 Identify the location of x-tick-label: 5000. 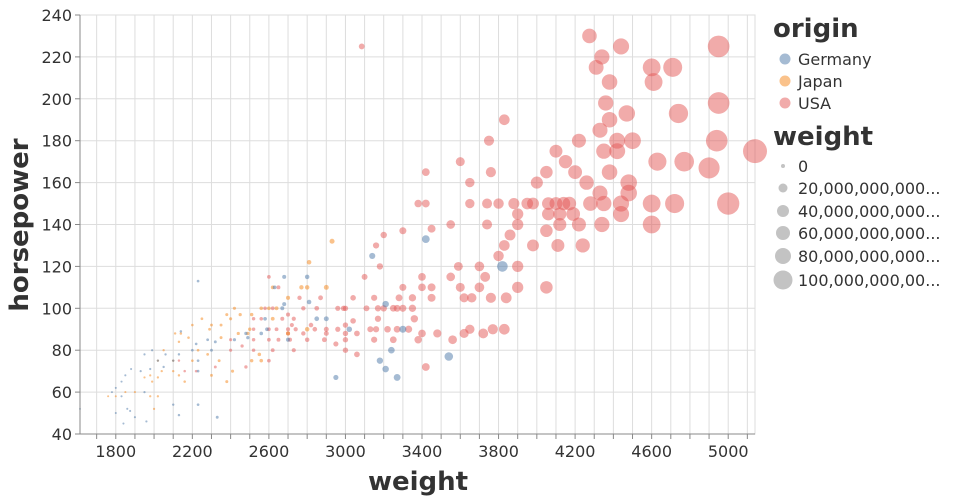
(728, 451).